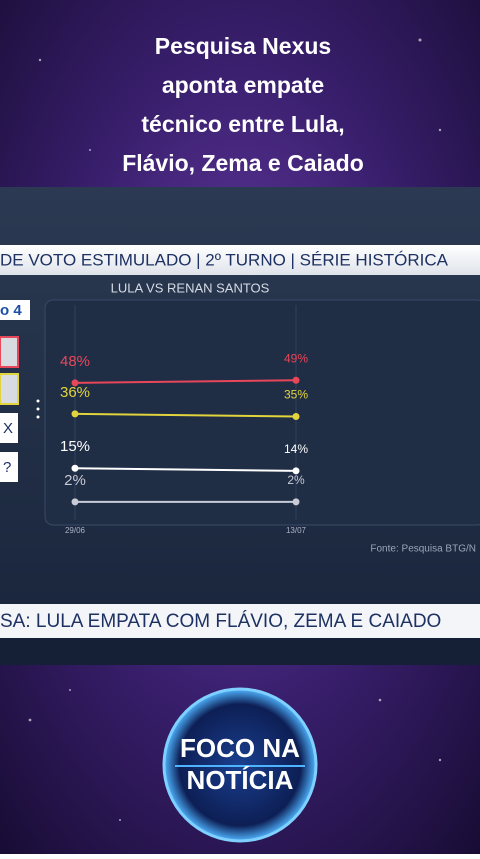  What do you see at coordinates (75, 446) in the screenshot?
I see `value-label: 15%` at bounding box center [75, 446].